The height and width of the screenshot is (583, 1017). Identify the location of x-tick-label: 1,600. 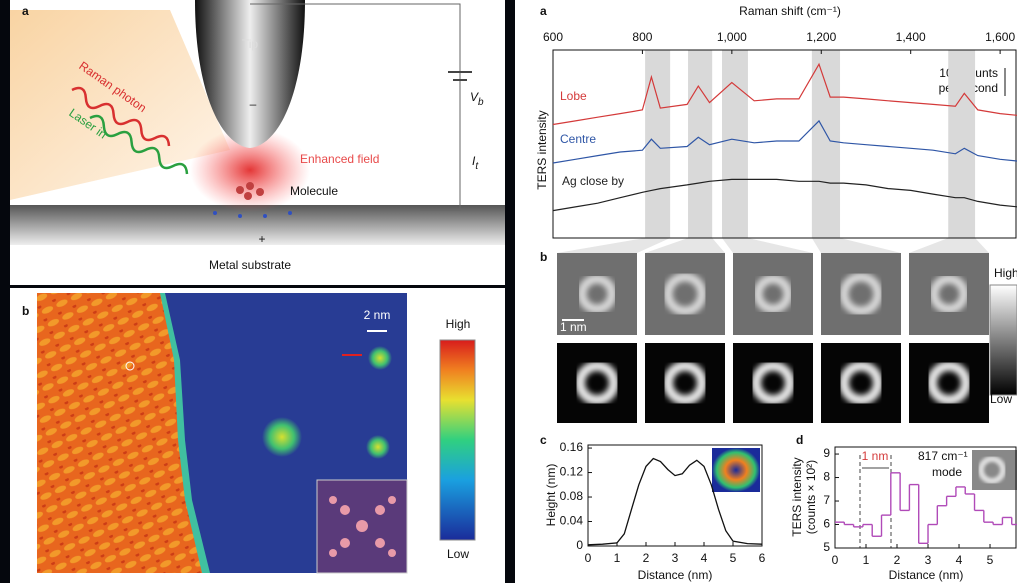
(1000, 37).